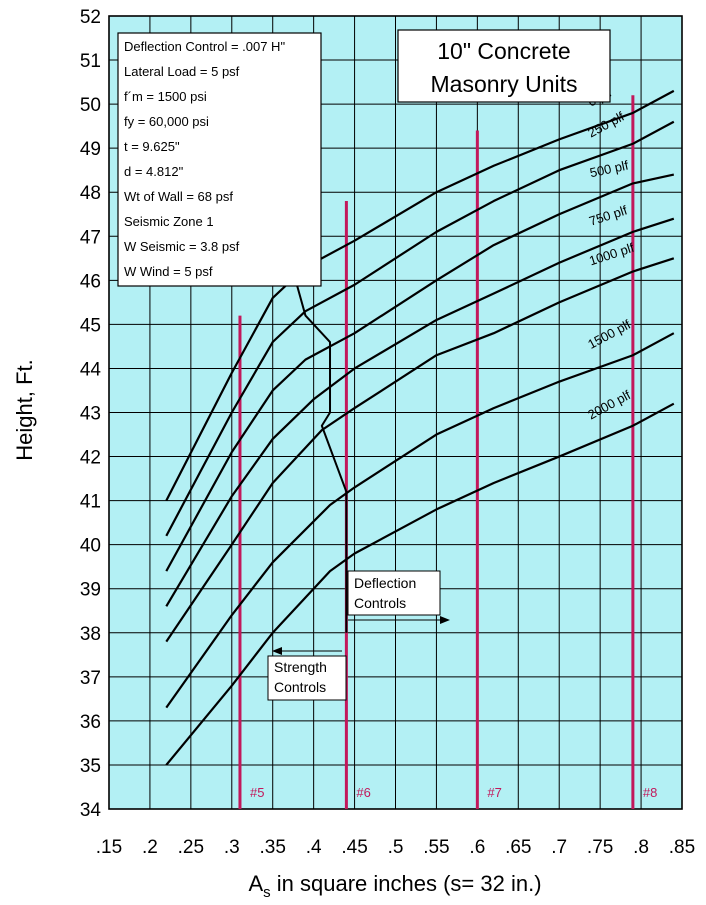 The height and width of the screenshot is (905, 706). Describe the element at coordinates (90, 325) in the screenshot. I see `y-tick-label: 45` at that location.